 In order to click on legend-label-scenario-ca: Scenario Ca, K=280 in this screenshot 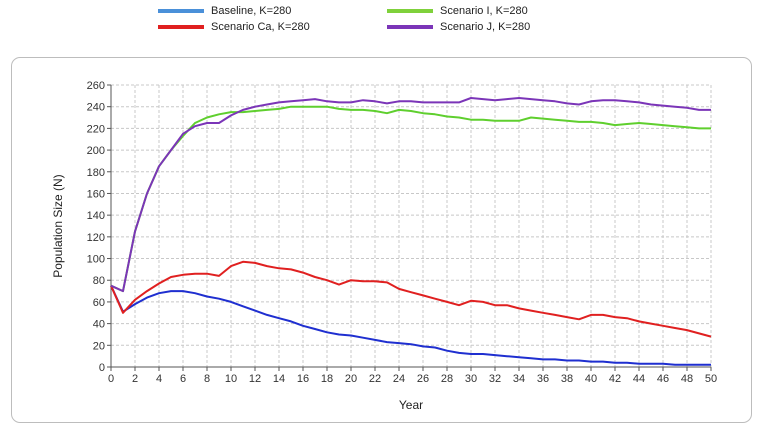, I will do `click(260, 27)`.